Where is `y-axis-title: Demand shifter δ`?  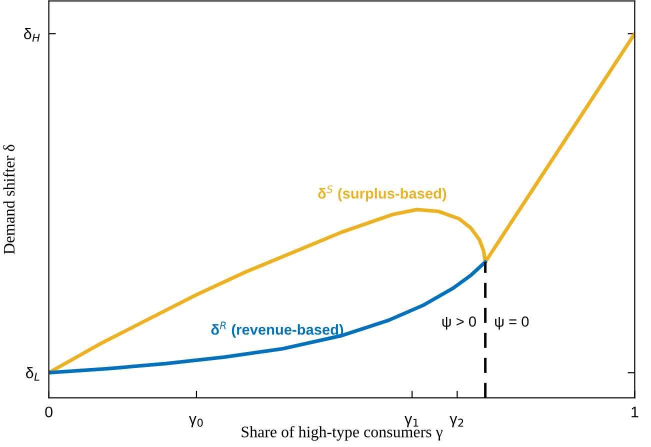
y-axis-title: Demand shifter δ is located at coordinates (9, 199).